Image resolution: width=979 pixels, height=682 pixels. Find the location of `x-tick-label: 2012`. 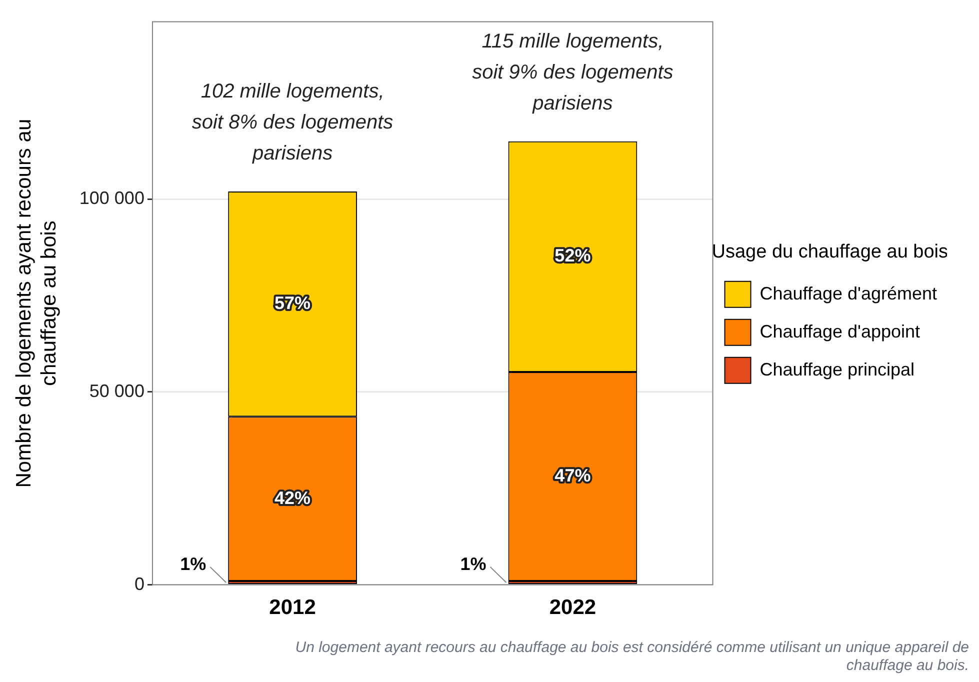

x-tick-label: 2012 is located at coordinates (292, 608).